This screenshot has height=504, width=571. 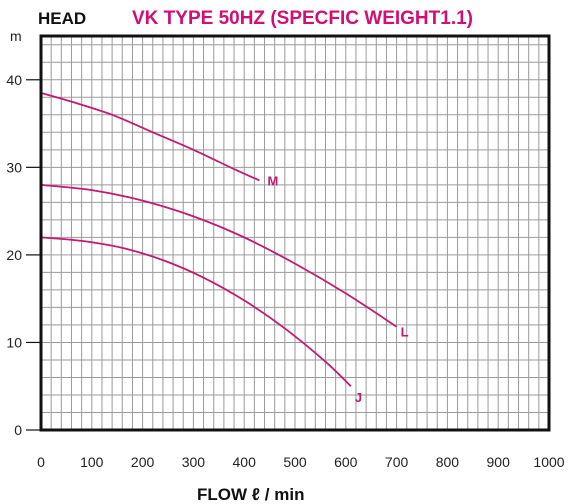 I want to click on x-tick-label: 800, so click(x=448, y=462).